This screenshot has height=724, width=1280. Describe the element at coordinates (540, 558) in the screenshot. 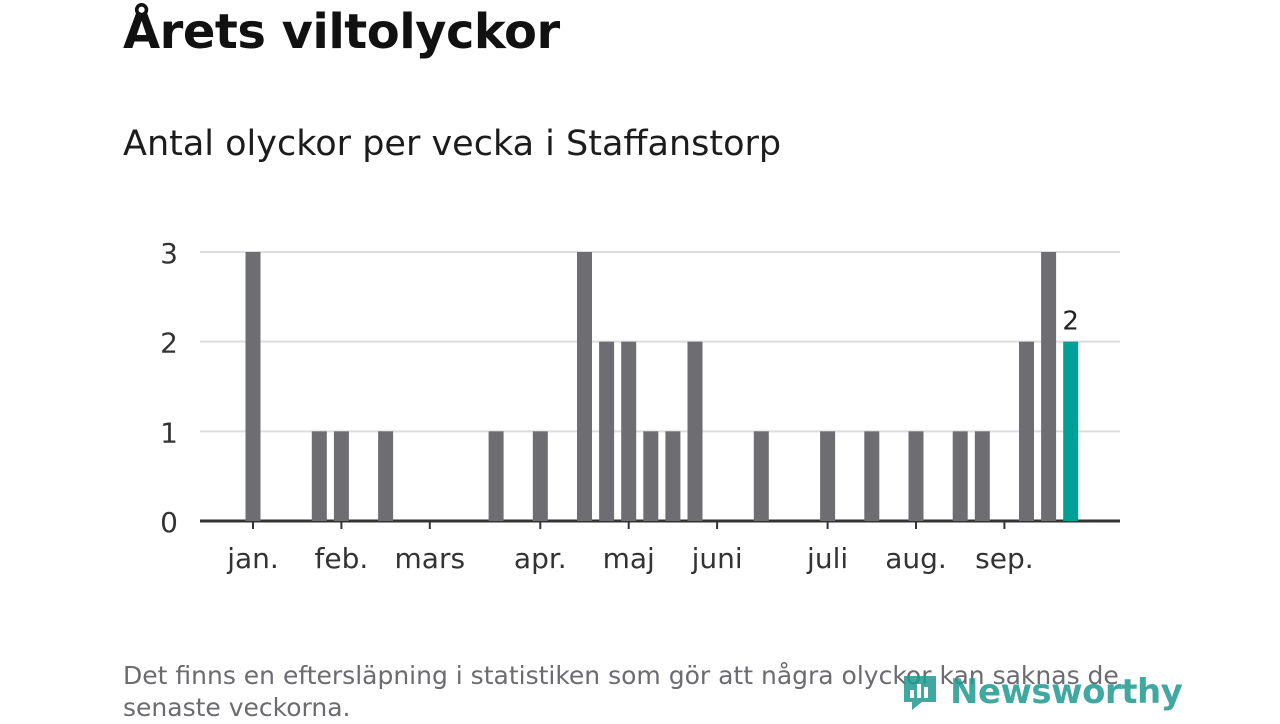

I see `x-tick-label: apr.` at that location.